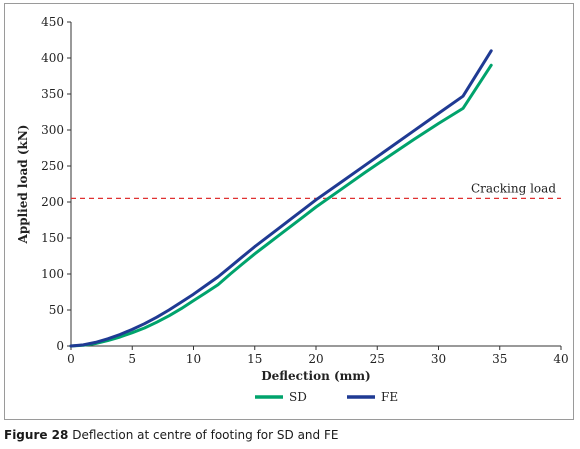 The height and width of the screenshot is (449, 580). I want to click on y-tick-label: 350, so click(52, 94).